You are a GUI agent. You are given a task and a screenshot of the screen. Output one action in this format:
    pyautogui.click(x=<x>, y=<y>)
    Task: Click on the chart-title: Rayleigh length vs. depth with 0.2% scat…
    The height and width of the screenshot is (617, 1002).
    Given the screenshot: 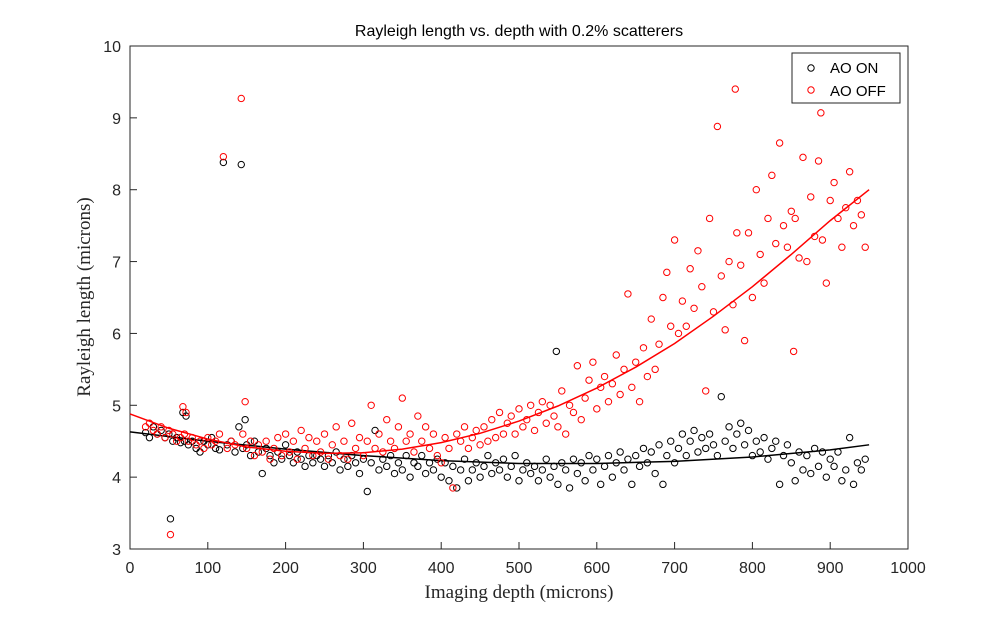 What is the action you would take?
    pyautogui.click(x=519, y=31)
    